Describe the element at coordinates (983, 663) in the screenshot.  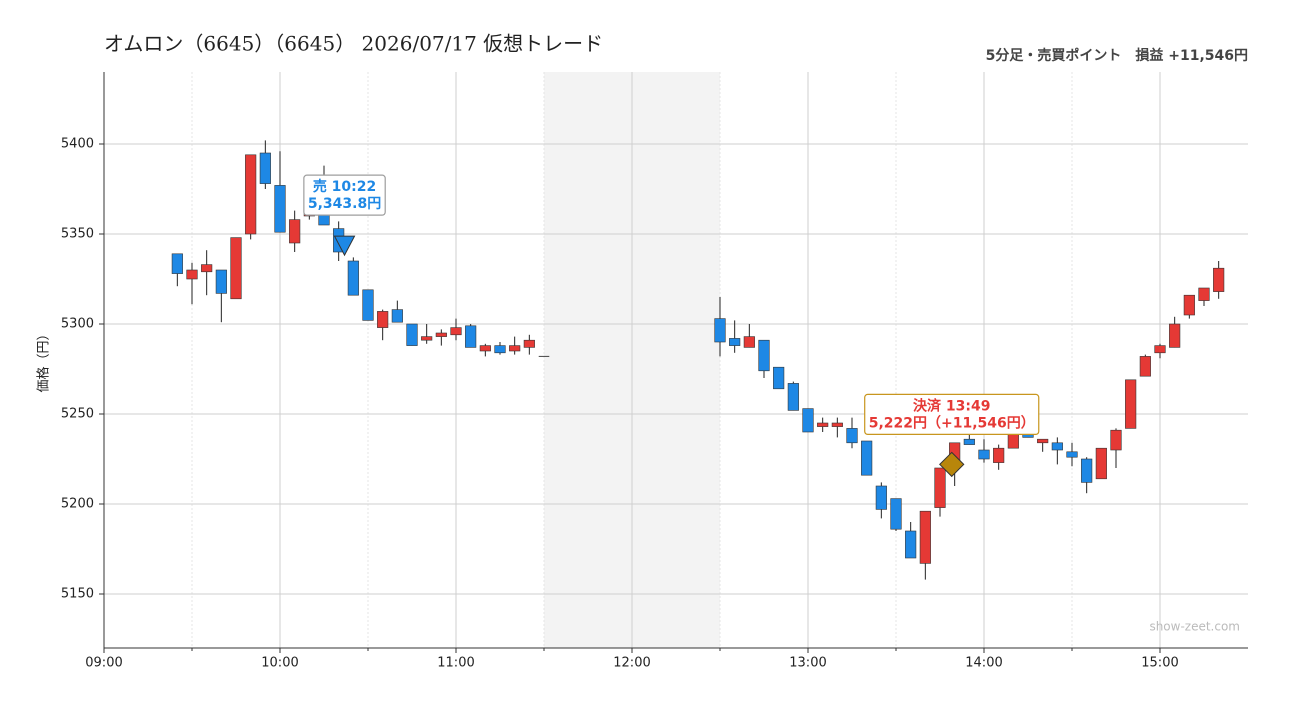
I see `x-tick-label: 14:00` at that location.